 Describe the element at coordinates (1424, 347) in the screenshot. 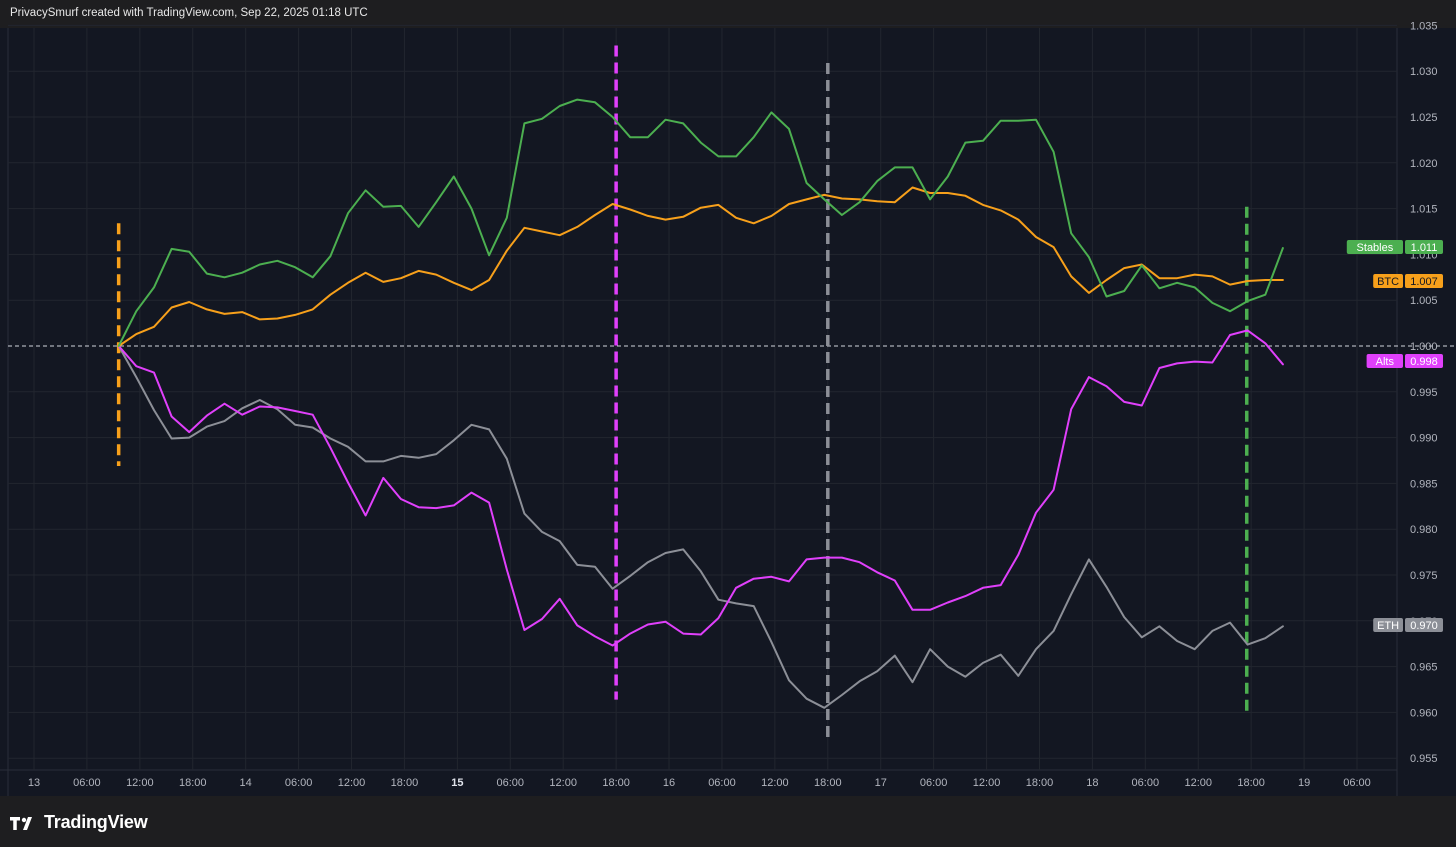

I see `y-tick-label: 1.000` at that location.